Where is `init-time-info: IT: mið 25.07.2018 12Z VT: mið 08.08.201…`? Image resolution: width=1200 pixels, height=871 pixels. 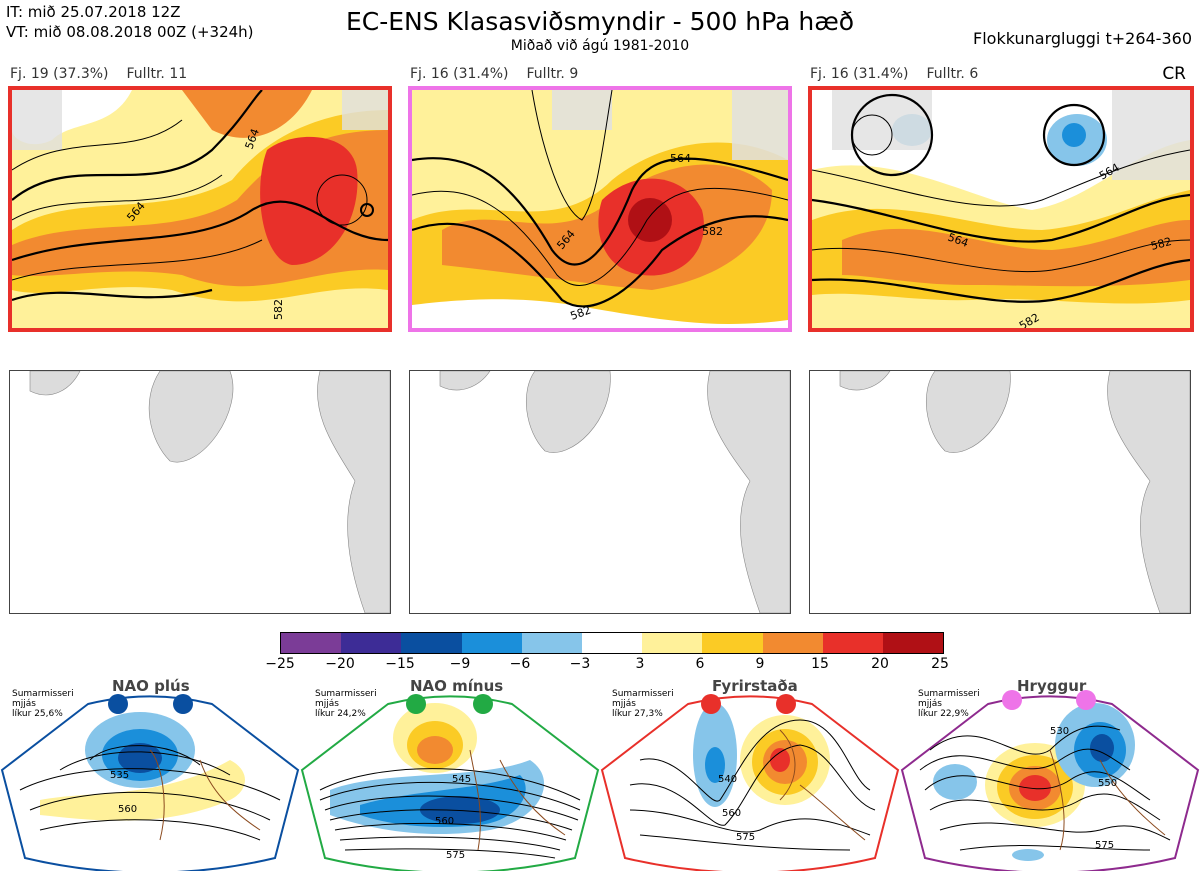
init-time-info: IT: mið 25.07.2018 12Z VT: mið 08.08.201… is located at coordinates (130, 22).